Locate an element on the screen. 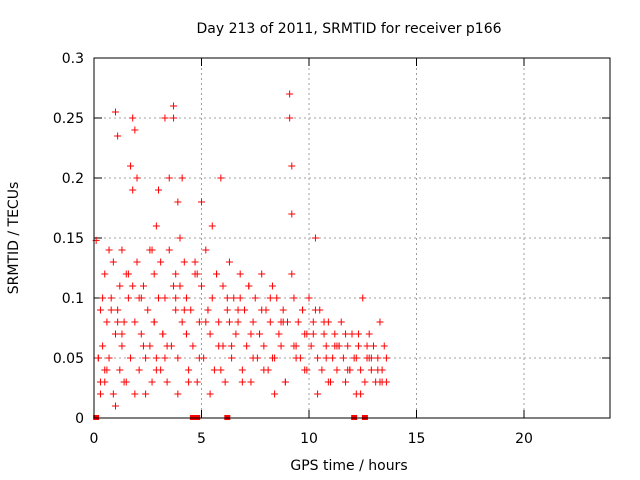 This screenshot has height=480, width=640. x-tick-label: 5 is located at coordinates (201, 439).